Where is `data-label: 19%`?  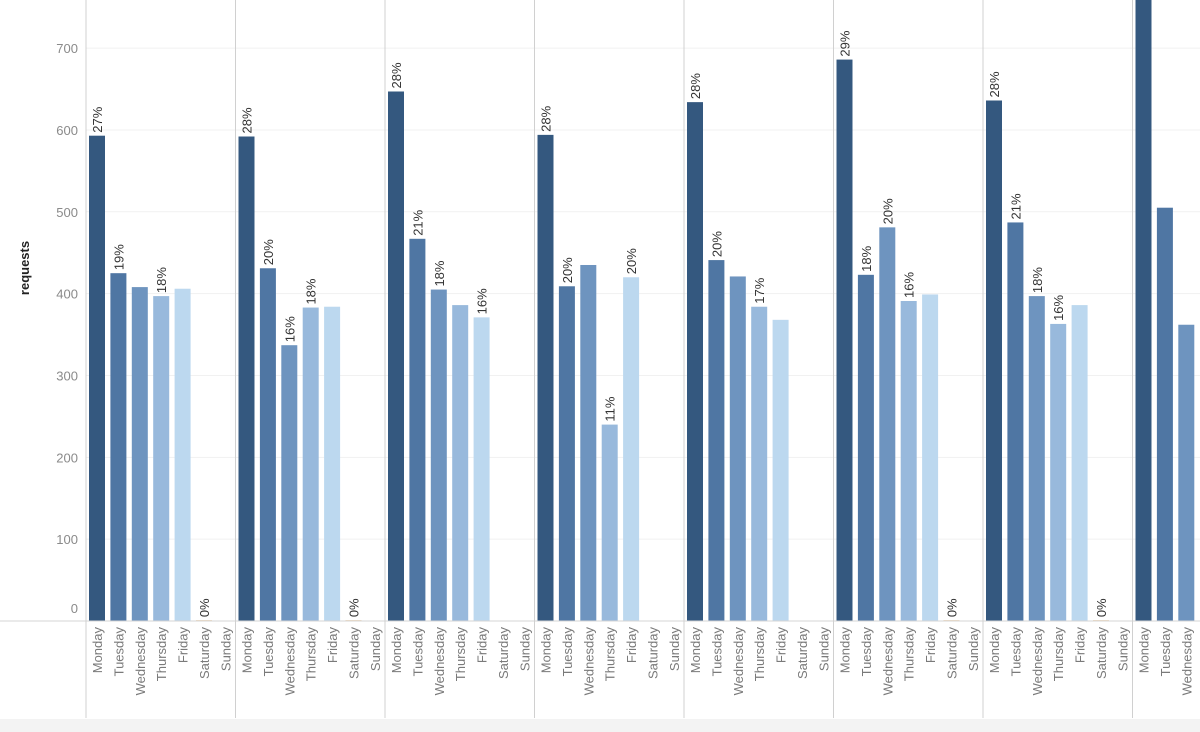
data-label: 19% is located at coordinates (118, 257).